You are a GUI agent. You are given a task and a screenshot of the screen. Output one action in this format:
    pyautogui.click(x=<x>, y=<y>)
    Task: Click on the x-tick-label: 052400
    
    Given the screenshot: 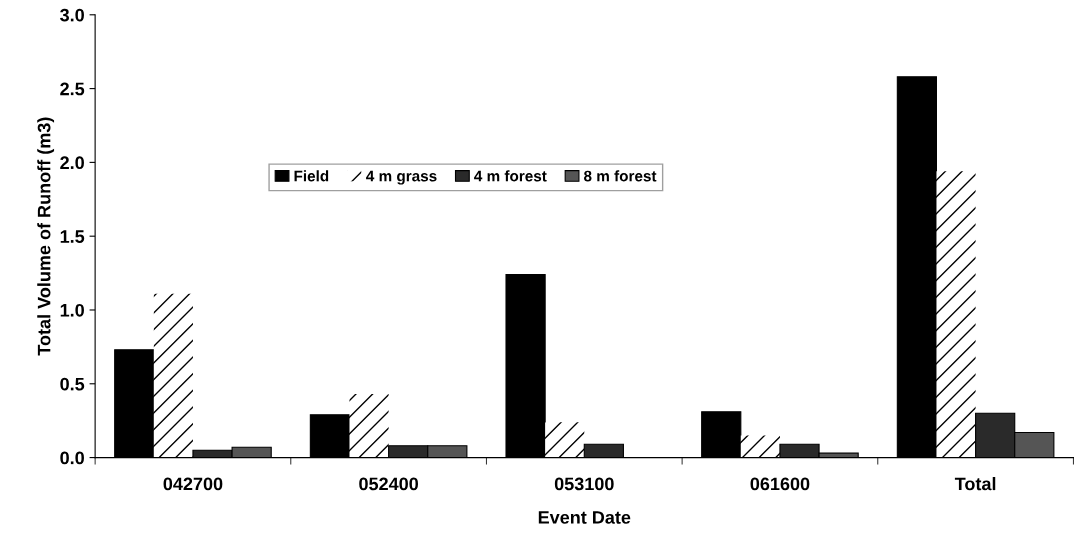 What is the action you would take?
    pyautogui.click(x=389, y=484)
    